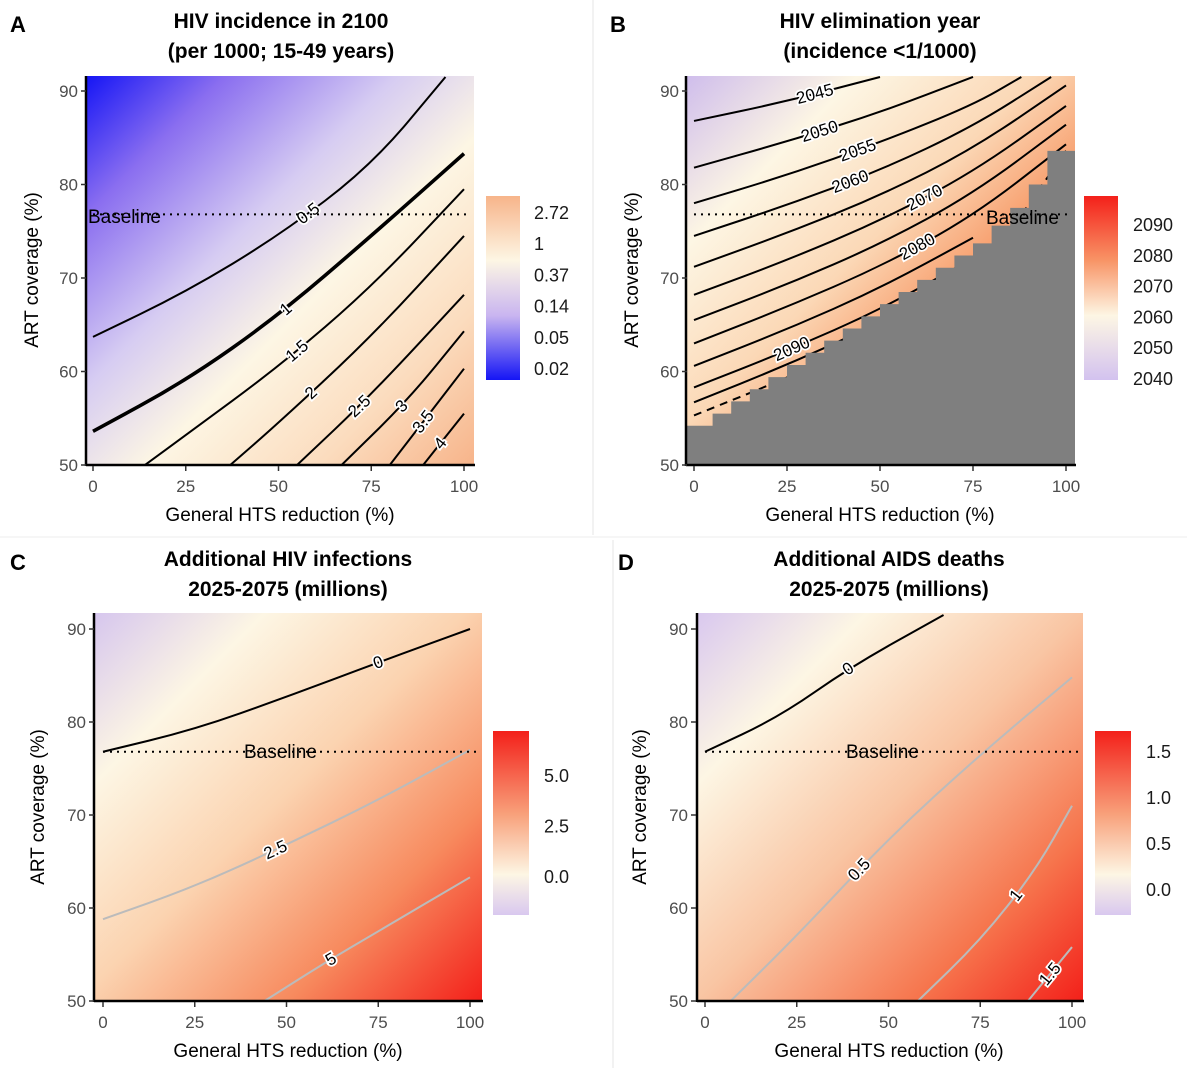 The image size is (1187, 1068). What do you see at coordinates (889, 589) in the screenshot?
I see `panel-d-subtitle: 2025-2075 (millions)` at bounding box center [889, 589].